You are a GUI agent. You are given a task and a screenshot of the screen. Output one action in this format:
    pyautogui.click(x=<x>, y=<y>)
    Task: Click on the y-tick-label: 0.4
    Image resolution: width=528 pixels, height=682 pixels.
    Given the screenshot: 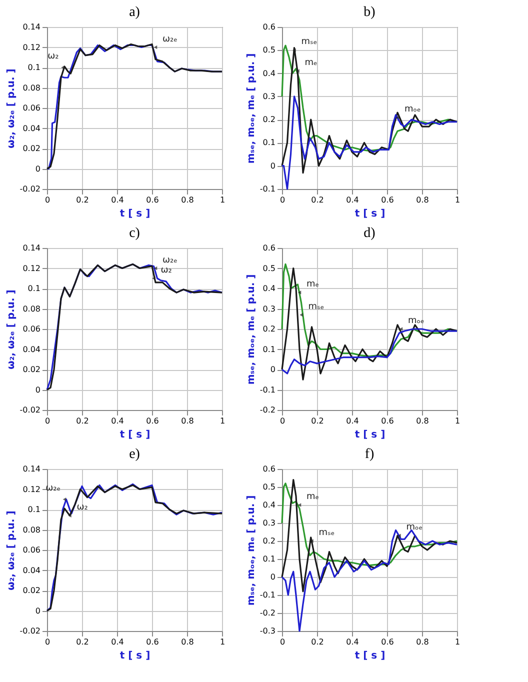 What is the action you would take?
    pyautogui.click(x=269, y=505)
    